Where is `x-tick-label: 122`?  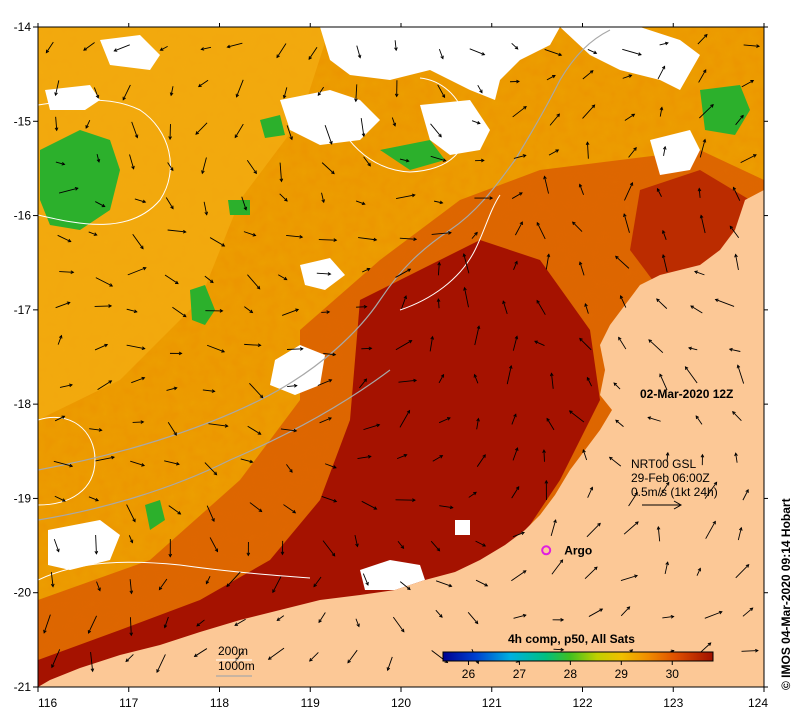 x-tick-label: 122 is located at coordinates (582, 703).